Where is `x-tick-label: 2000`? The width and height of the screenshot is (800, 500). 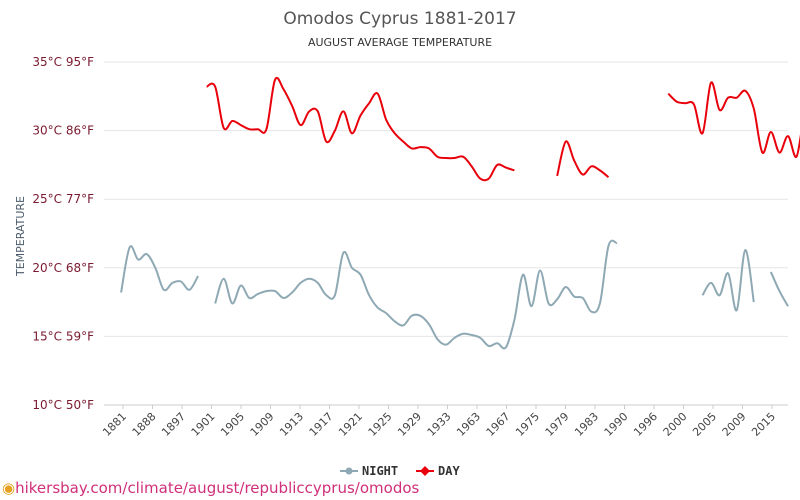
x-tick-label: 2000 is located at coordinates (675, 424).